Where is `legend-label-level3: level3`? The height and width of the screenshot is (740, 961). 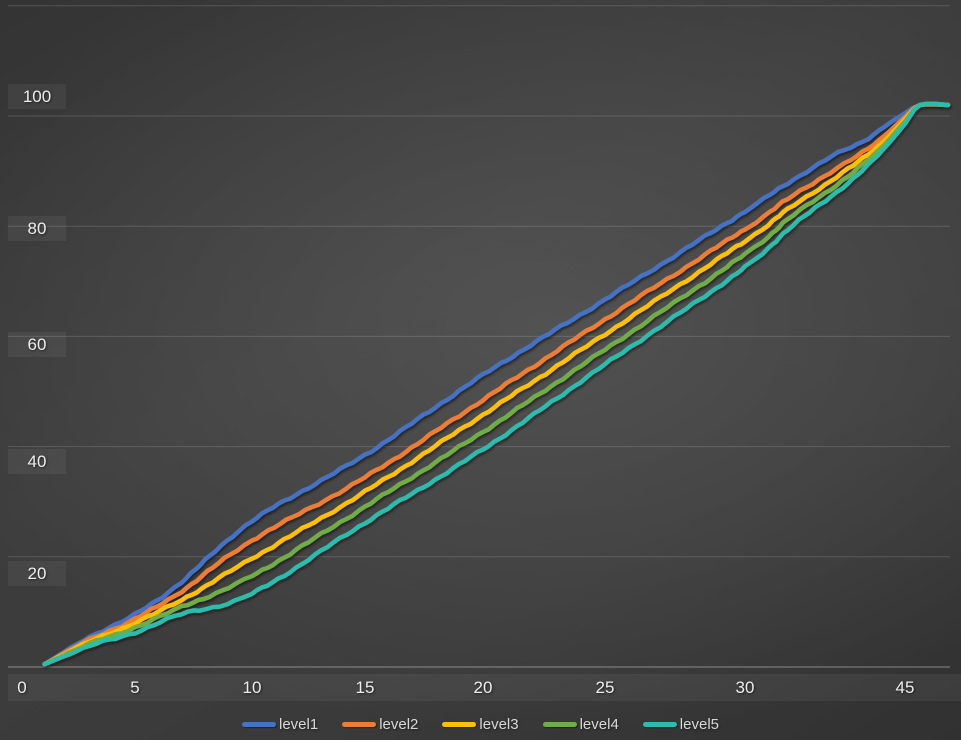
legend-label-level3: level3 is located at coordinates (499, 724).